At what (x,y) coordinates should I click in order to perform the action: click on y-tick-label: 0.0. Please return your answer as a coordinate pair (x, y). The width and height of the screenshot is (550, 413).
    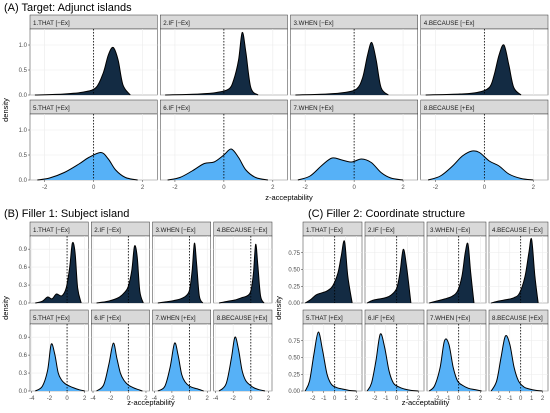
    Looking at the image, I should click on (23, 392).